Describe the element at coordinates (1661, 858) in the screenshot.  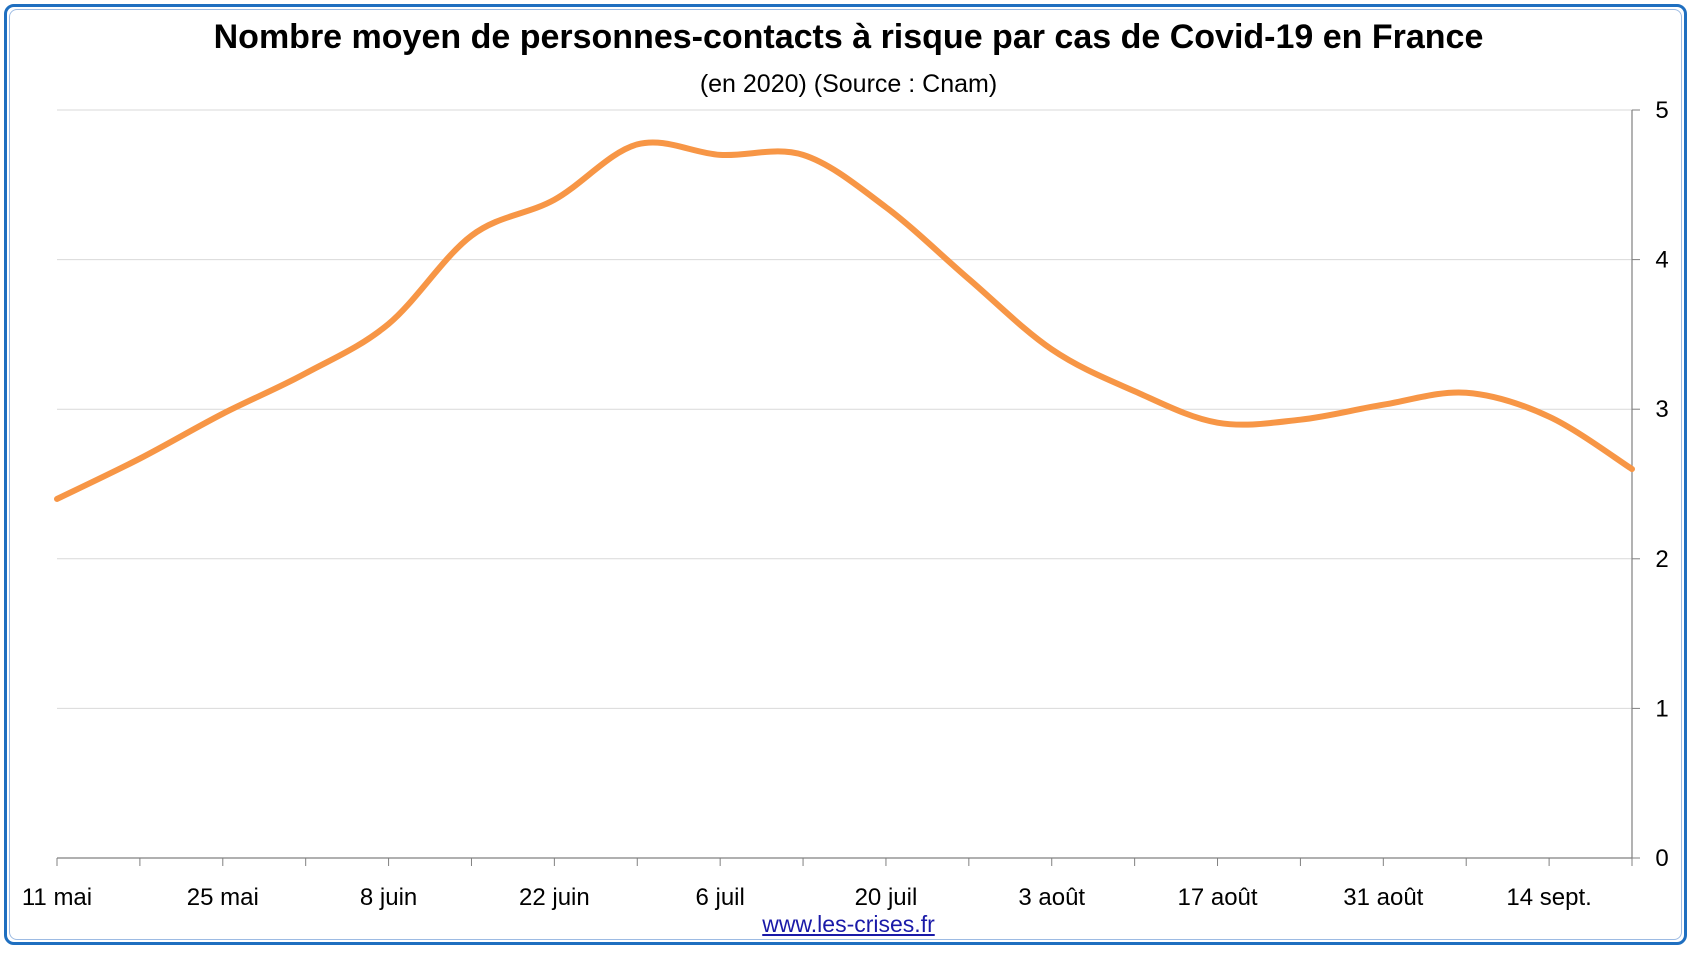
I see `y-tick-label: 0` at that location.